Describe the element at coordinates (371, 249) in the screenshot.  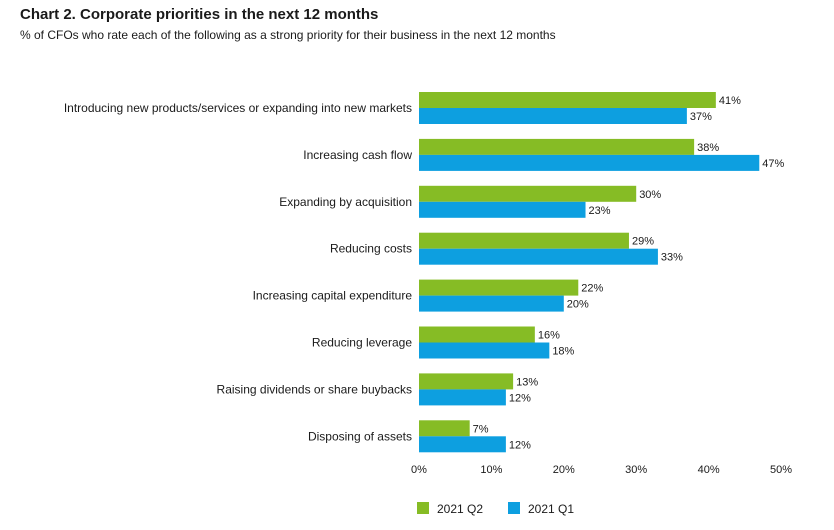
I see `category-label: Reducing costs` at that location.